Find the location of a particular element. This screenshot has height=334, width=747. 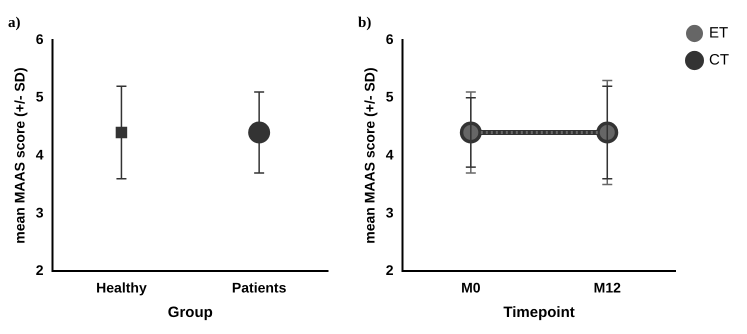

x-tick-label: Healthy is located at coordinates (121, 287).